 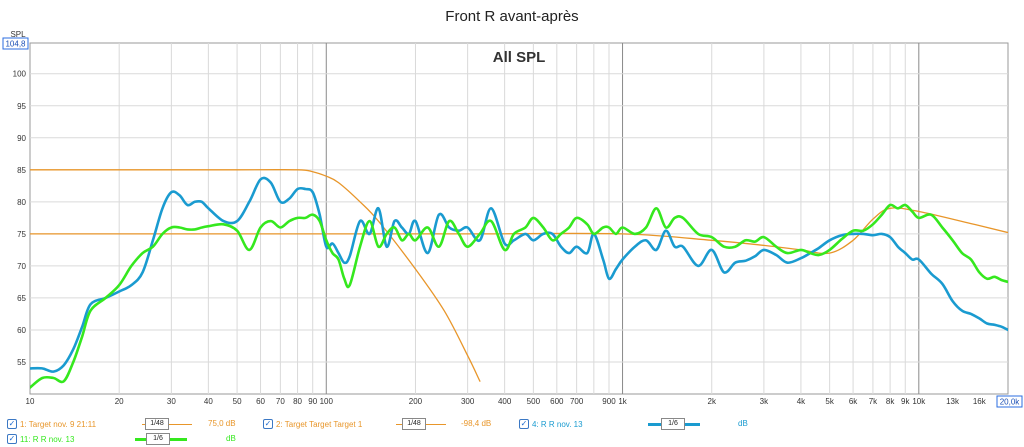 What do you see at coordinates (312, 401) in the screenshot?
I see `x-tick-label: 90` at bounding box center [312, 401].